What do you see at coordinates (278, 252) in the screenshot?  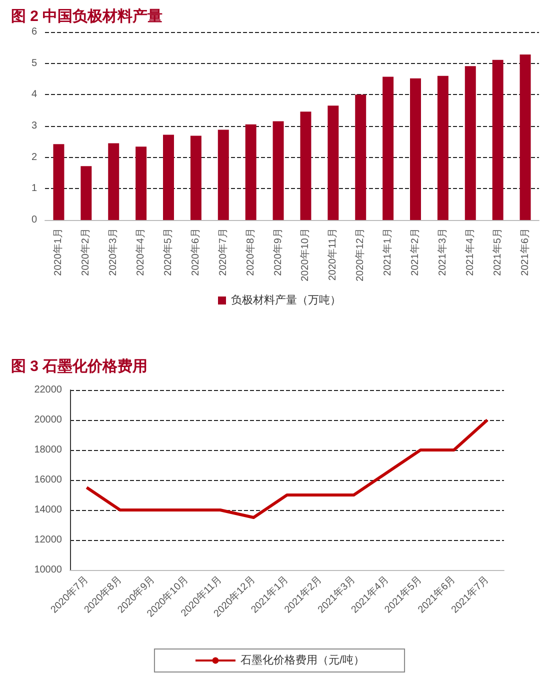 I see `x-tick-label: 2020年9月` at bounding box center [278, 252].